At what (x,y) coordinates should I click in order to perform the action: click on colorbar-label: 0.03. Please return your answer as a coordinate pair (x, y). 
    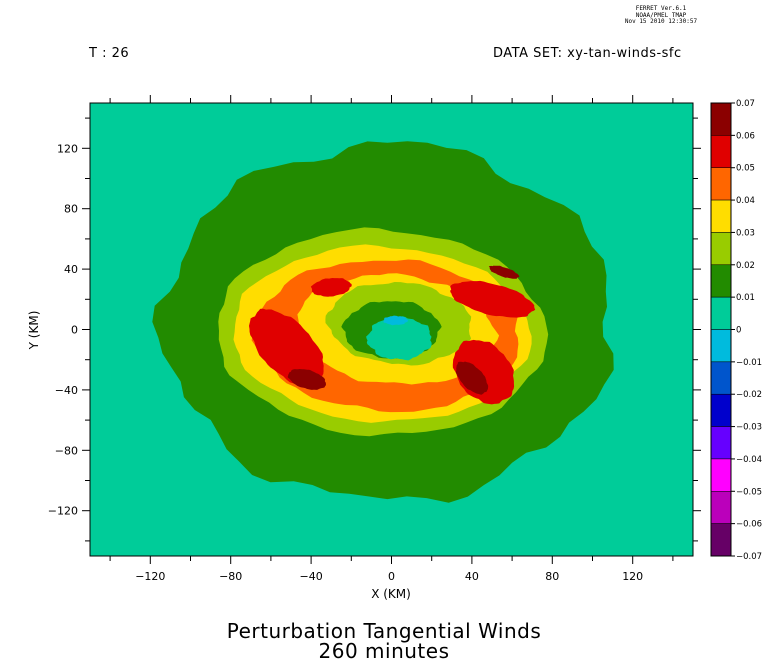
    Looking at the image, I should click on (745, 233).